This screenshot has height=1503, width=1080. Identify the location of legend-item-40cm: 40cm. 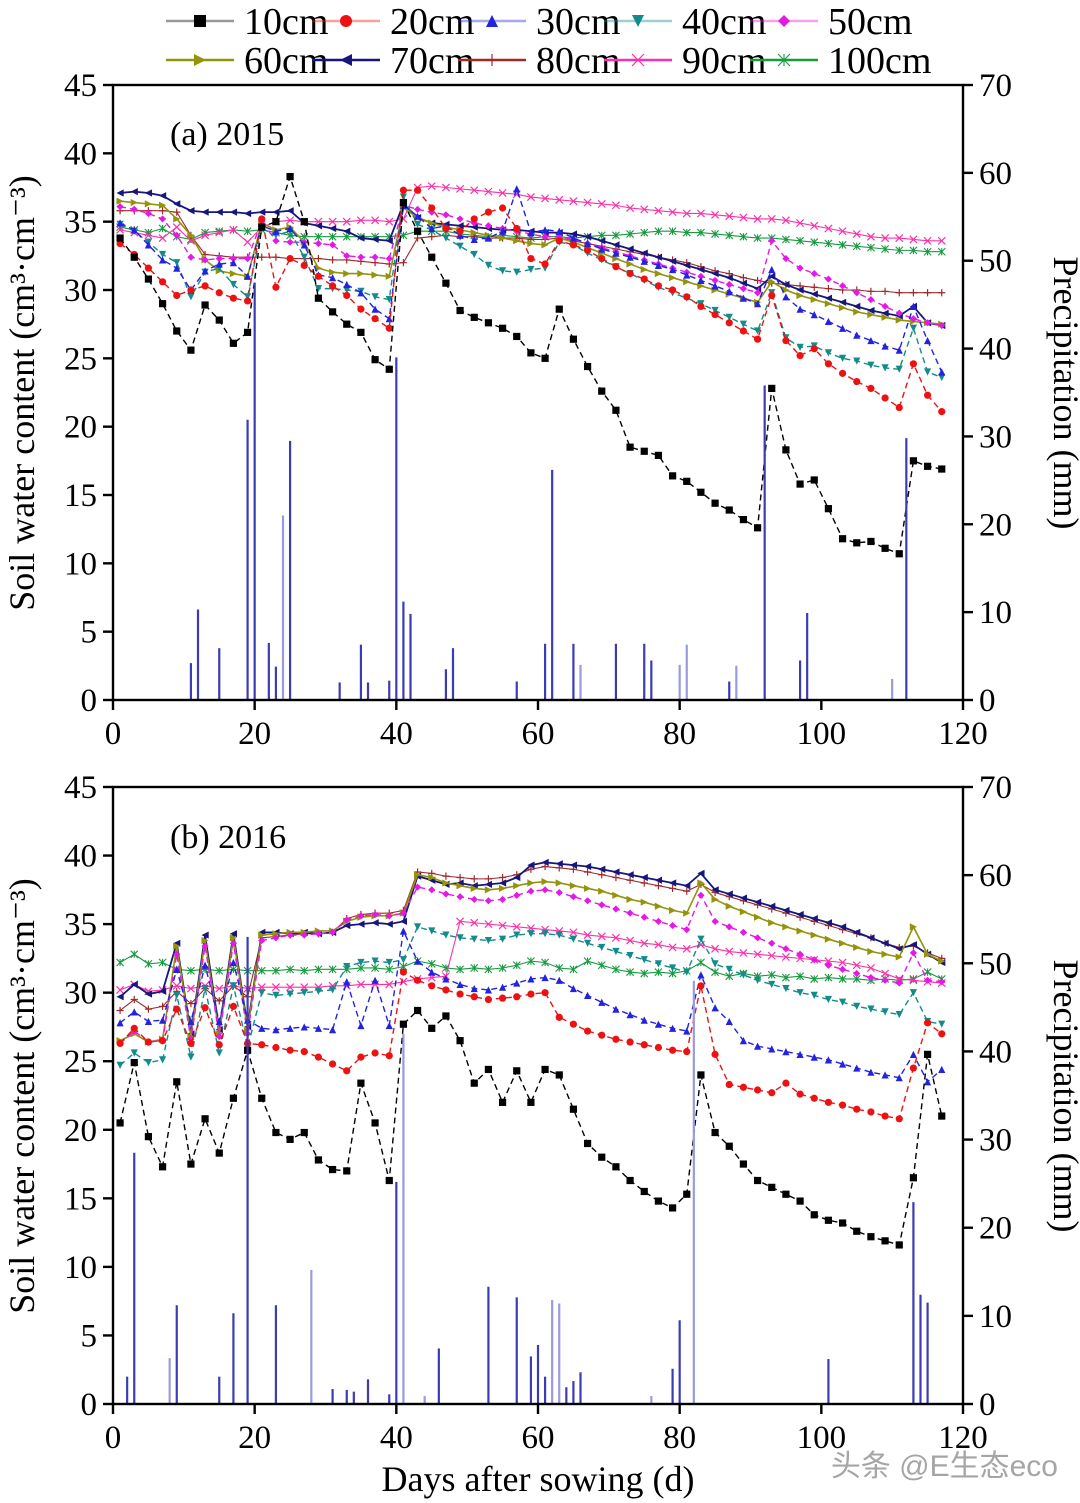
(685, 22).